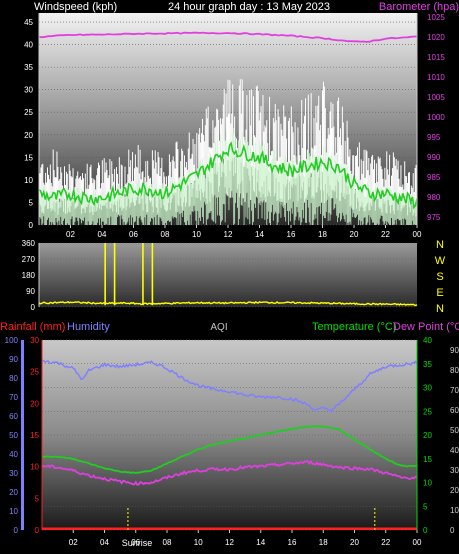 This screenshot has height=554, width=459. Describe the element at coordinates (228, 303) in the screenshot. I see `direction-line` at that location.